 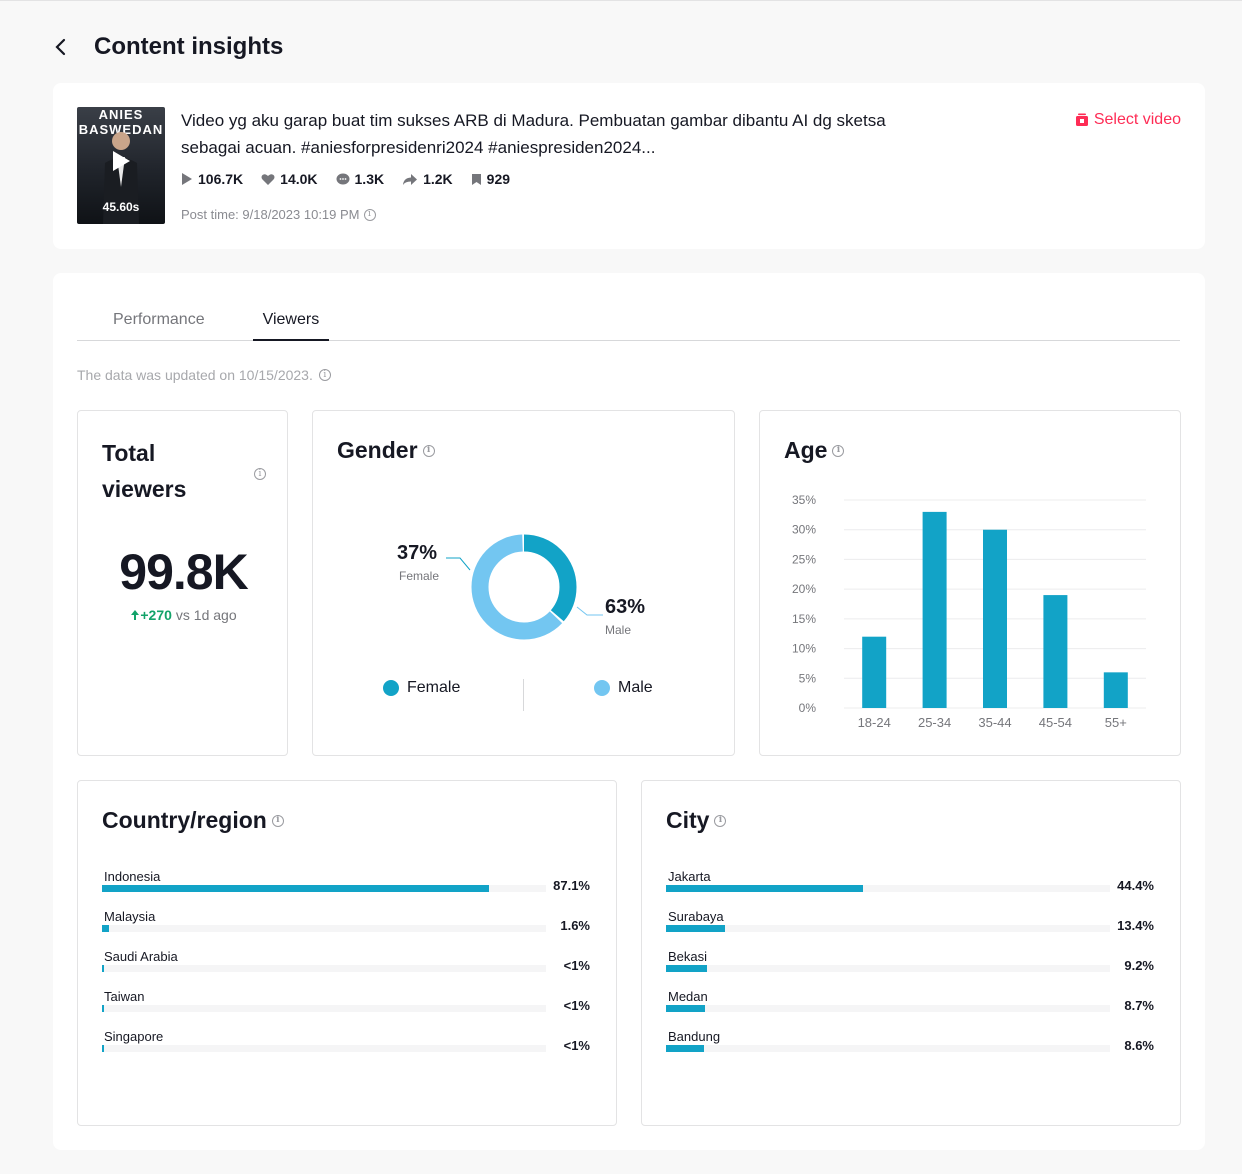 What do you see at coordinates (369, 179) in the screenshot?
I see `comments-count: 1.3K` at bounding box center [369, 179].